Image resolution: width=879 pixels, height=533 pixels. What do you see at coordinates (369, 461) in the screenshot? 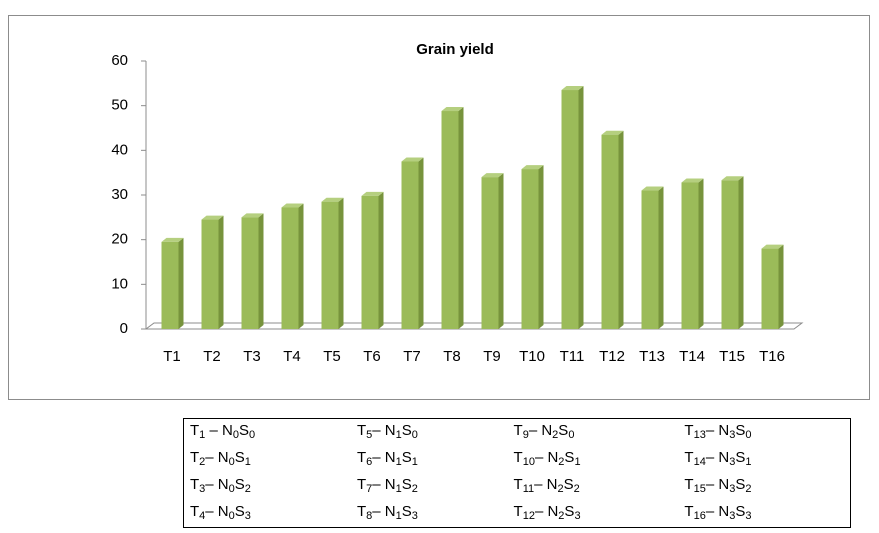
I see `subscript: 6` at bounding box center [369, 461].